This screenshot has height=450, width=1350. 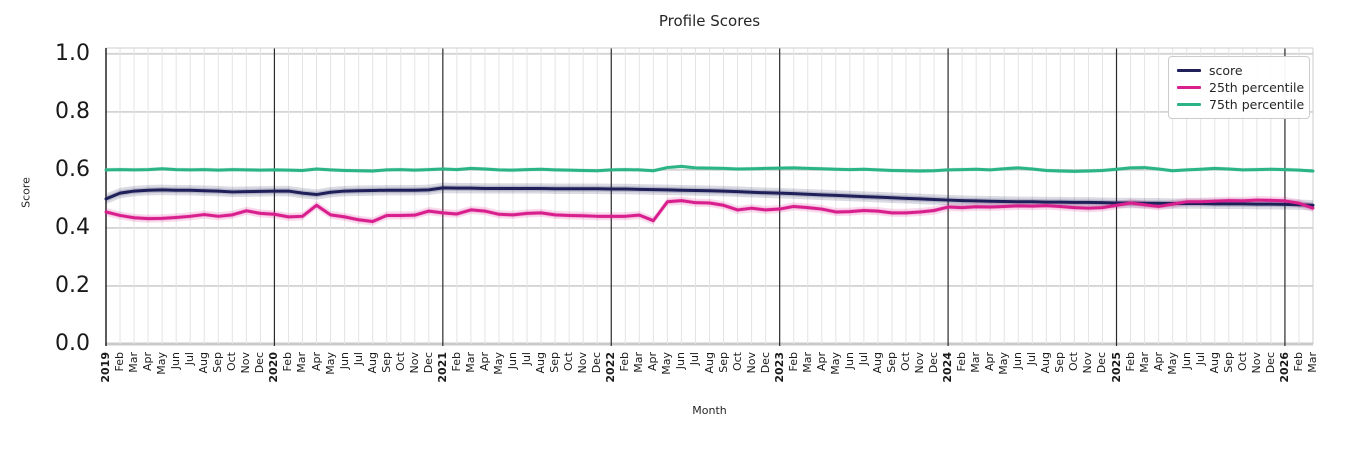 I want to click on x-tick-label: 2025, so click(x=1116, y=367).